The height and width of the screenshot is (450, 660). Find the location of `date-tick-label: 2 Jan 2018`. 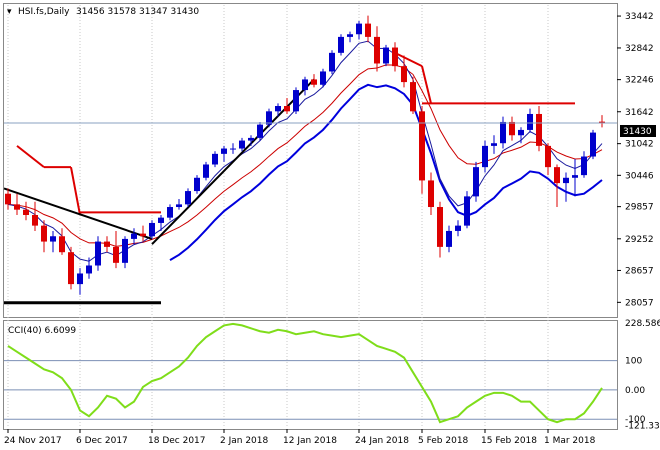

date-tick-label: 2 Jan 2018 is located at coordinates (244, 441).